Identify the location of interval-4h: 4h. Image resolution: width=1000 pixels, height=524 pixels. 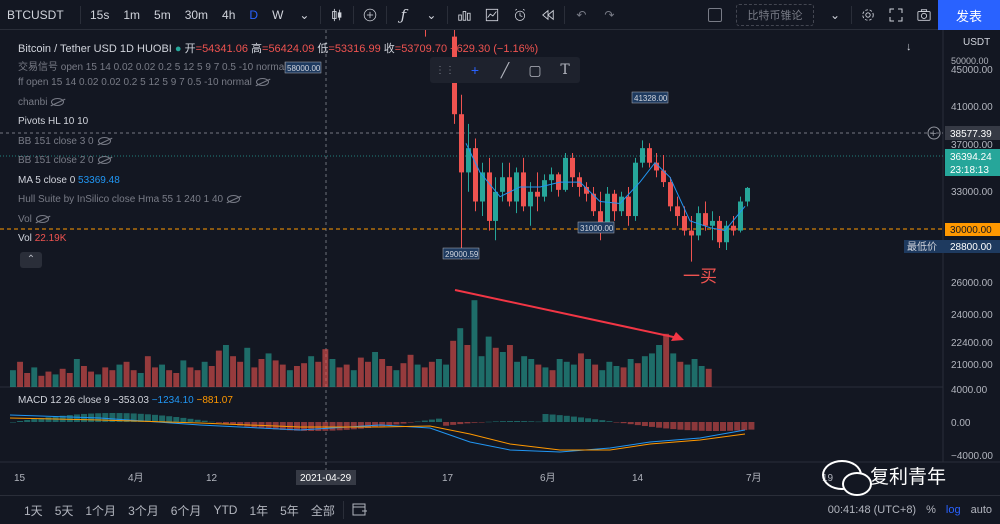
(229, 14).